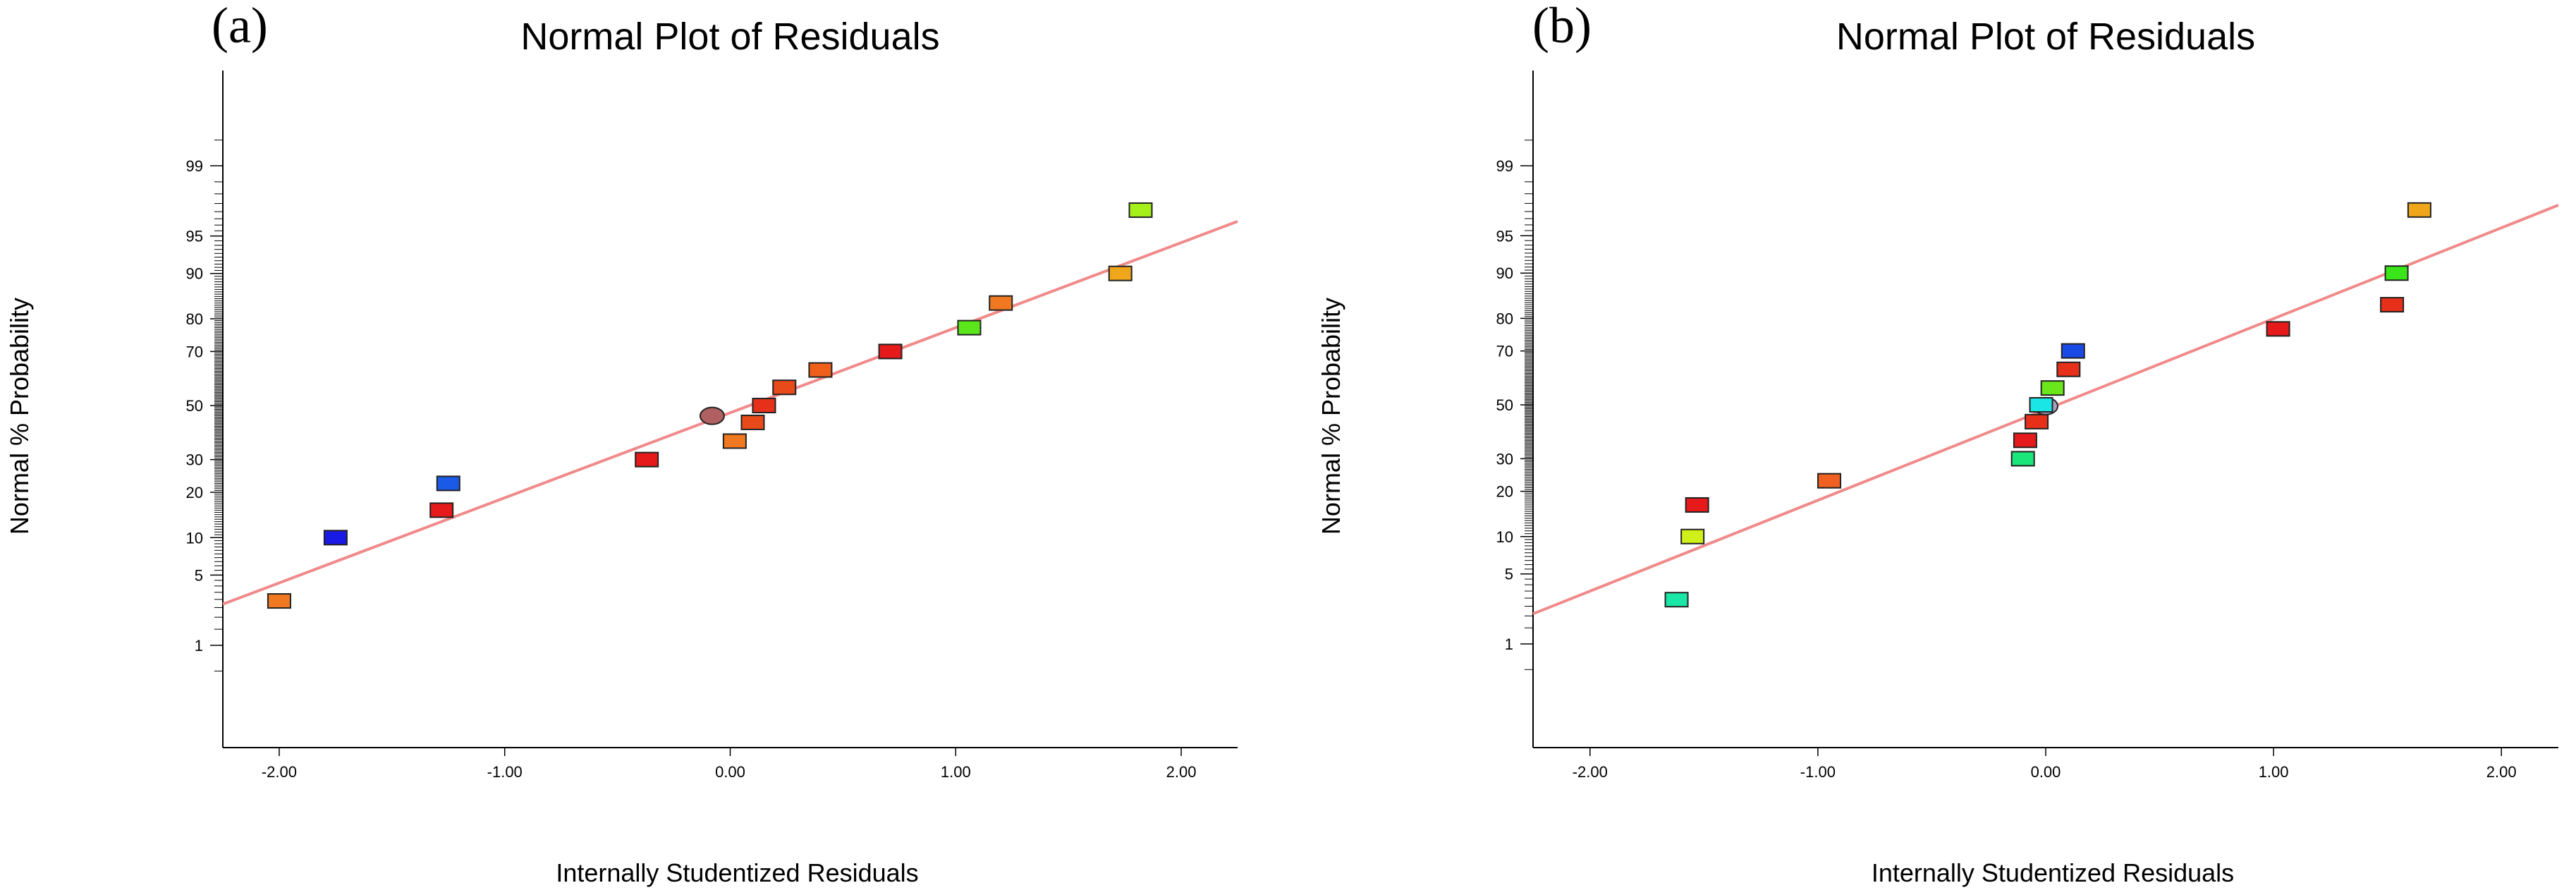 This screenshot has height=895, width=2576. Describe the element at coordinates (1505, 166) in the screenshot. I see `chart-b-y-tick-label: 99` at that location.